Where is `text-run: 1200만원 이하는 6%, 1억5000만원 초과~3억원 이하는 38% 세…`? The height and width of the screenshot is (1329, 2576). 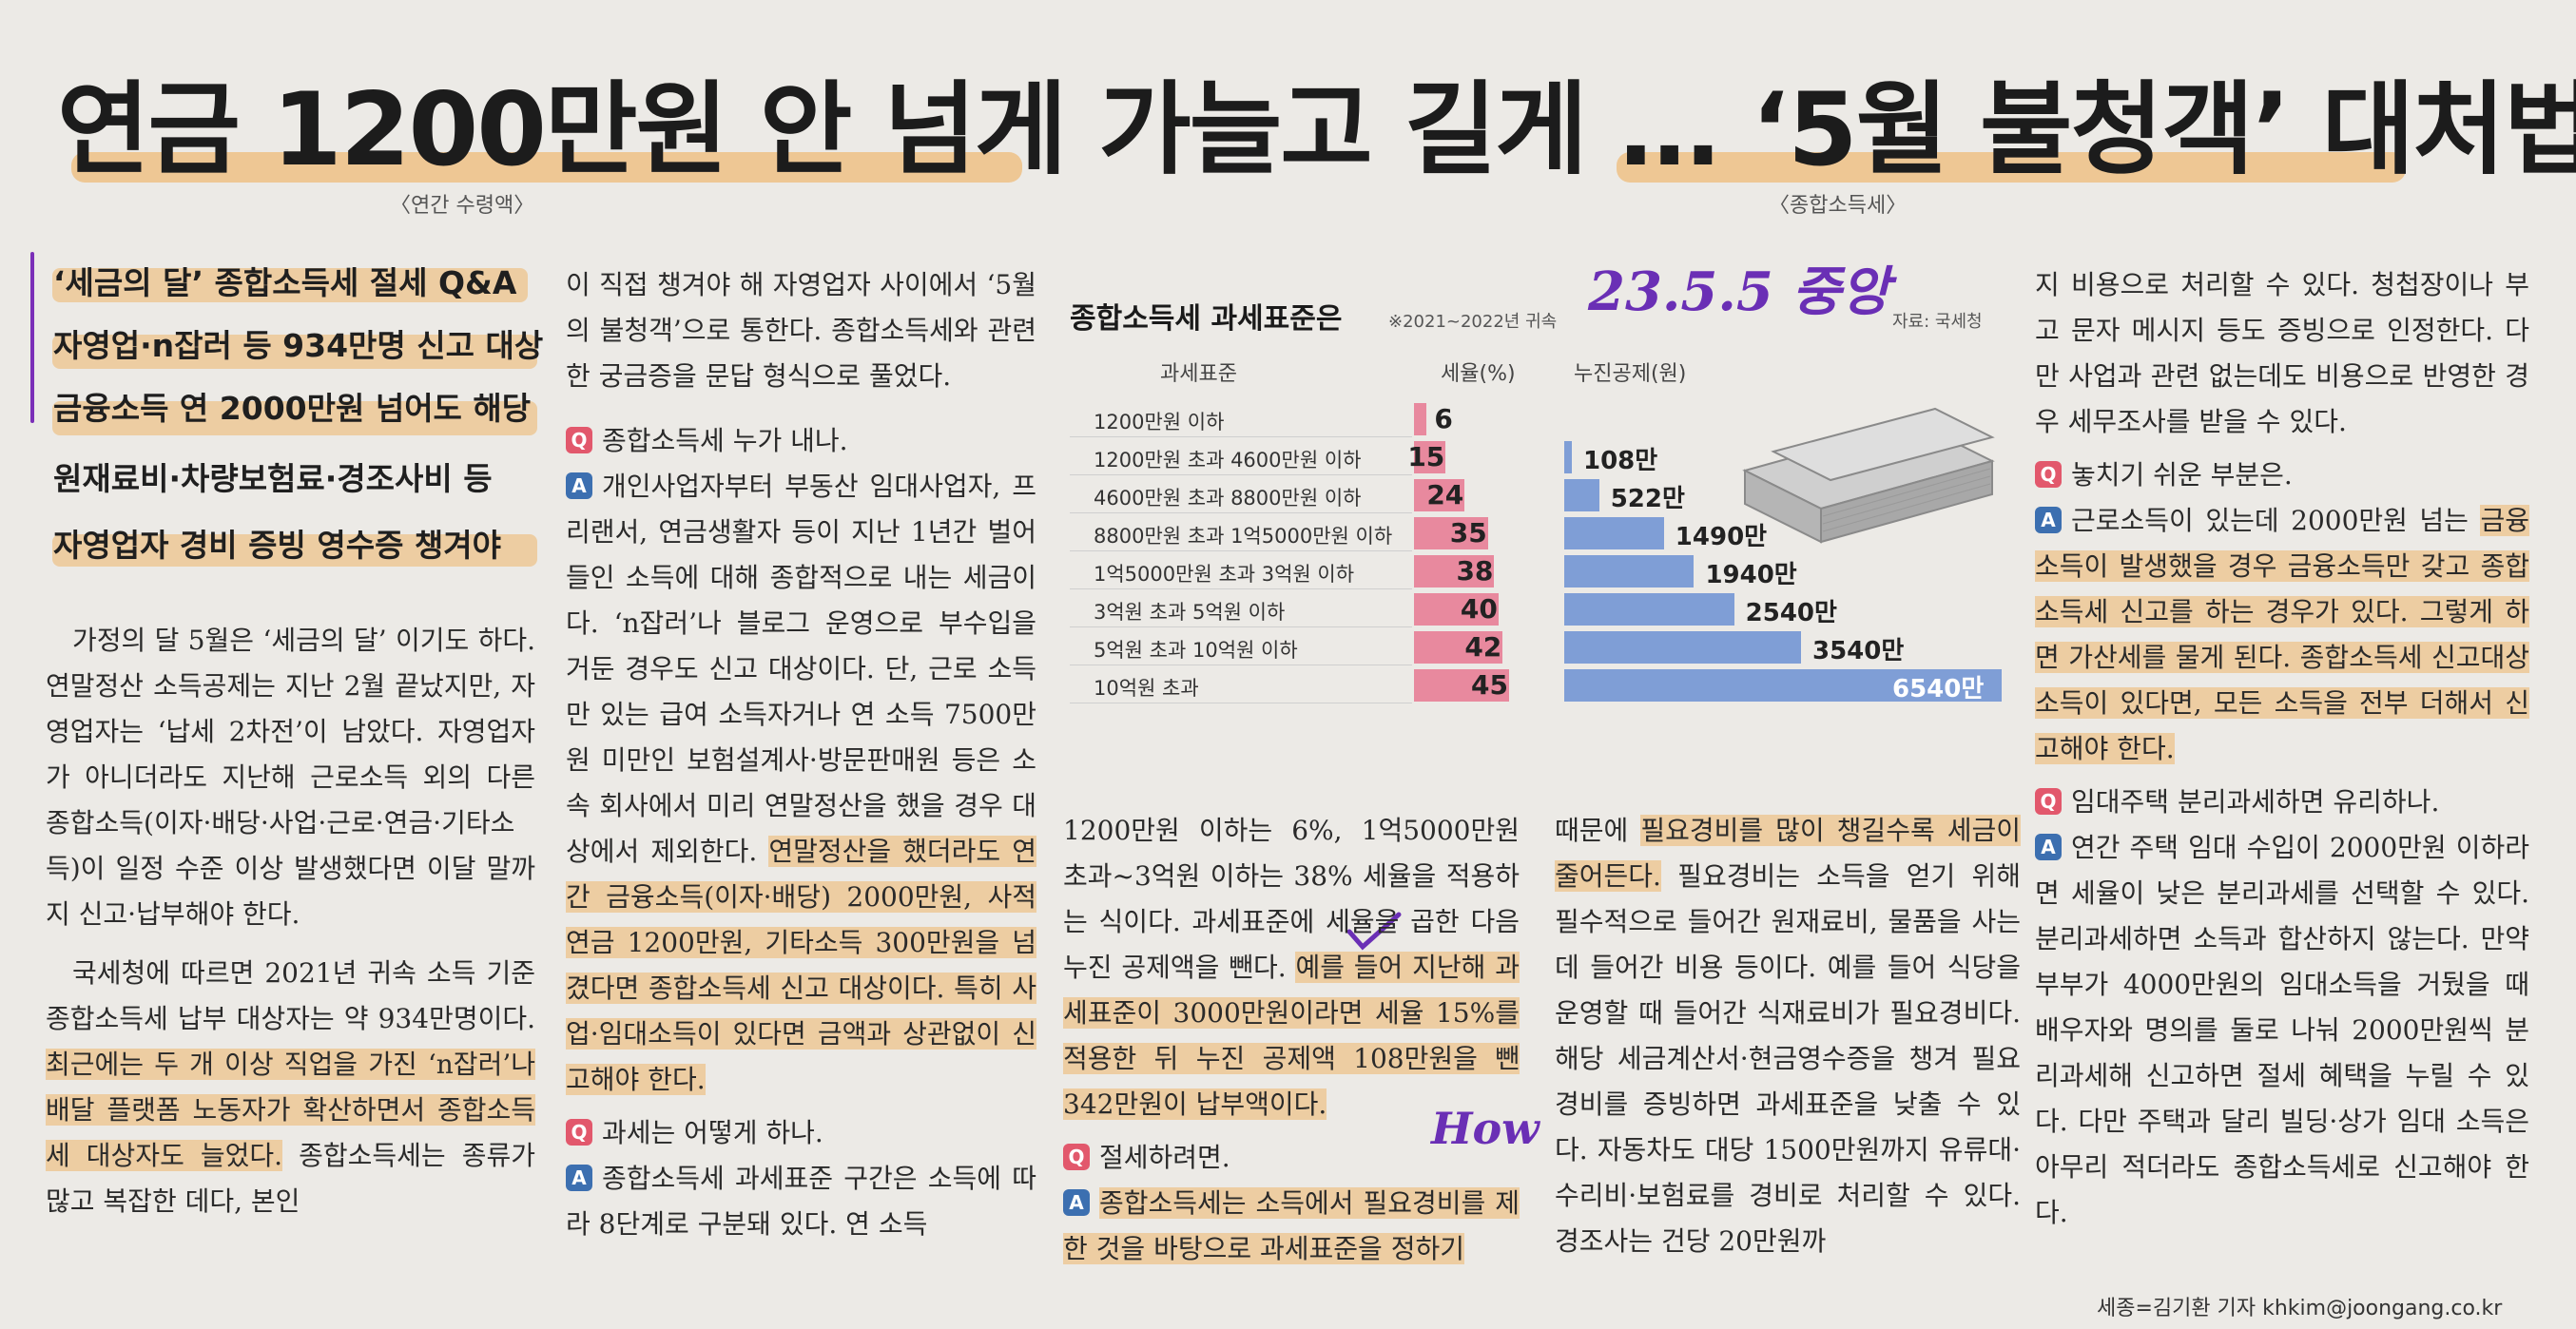
text-run: 1200만원 이하는 6%, 1억5000만원 초과~3억원 이하는 38% 세… is located at coordinates (1291, 899).